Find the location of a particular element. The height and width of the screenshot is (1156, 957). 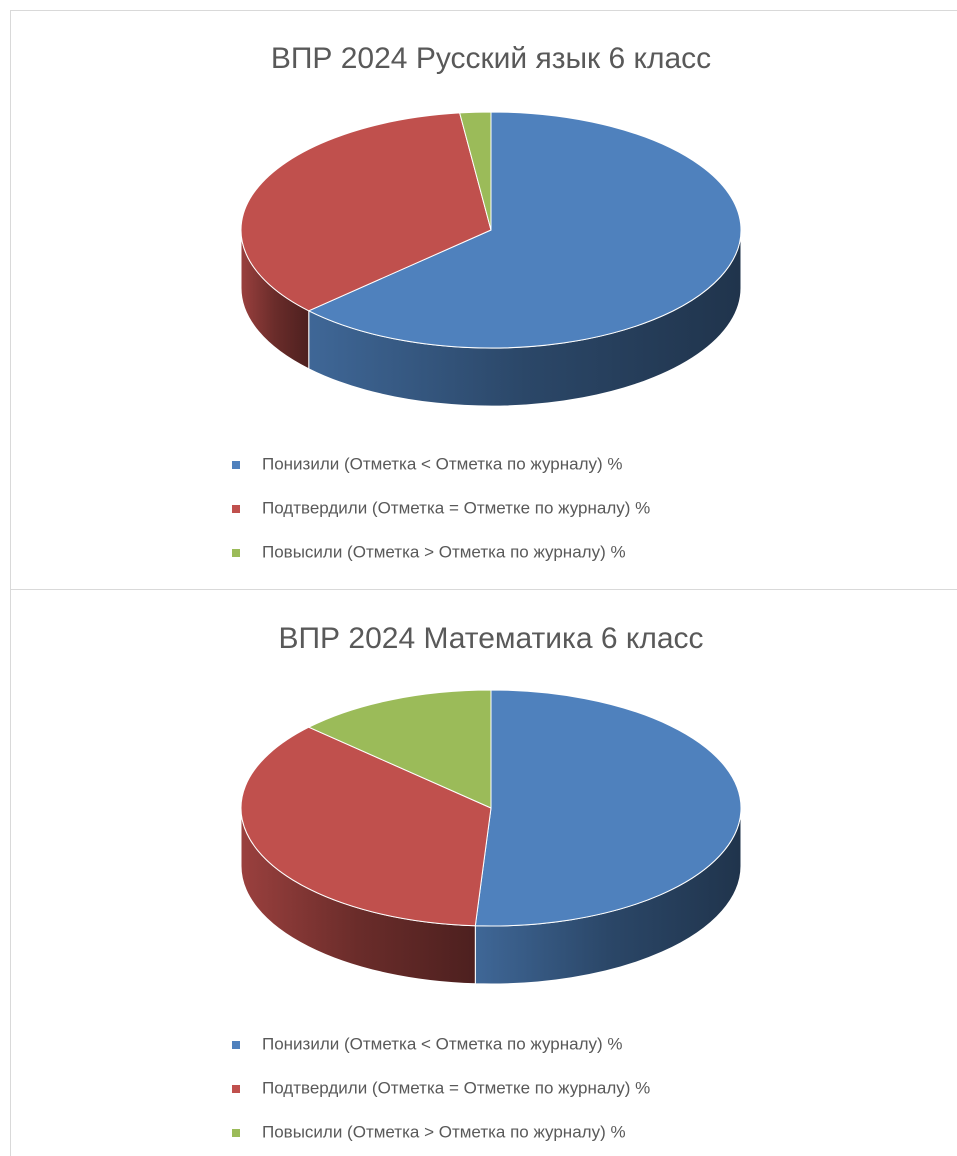

chart-title: ВПР 2024 Математика 6 класс is located at coordinates (490, 638).